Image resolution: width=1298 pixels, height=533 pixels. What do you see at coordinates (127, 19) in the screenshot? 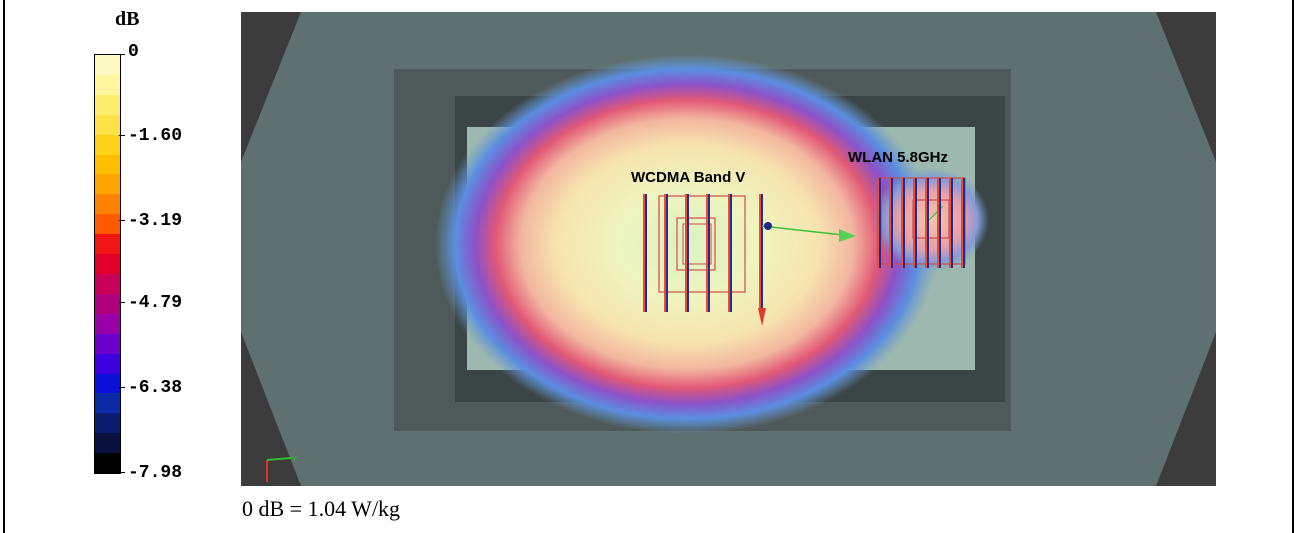
I see `colorbar-unit-label: dB` at bounding box center [127, 19].